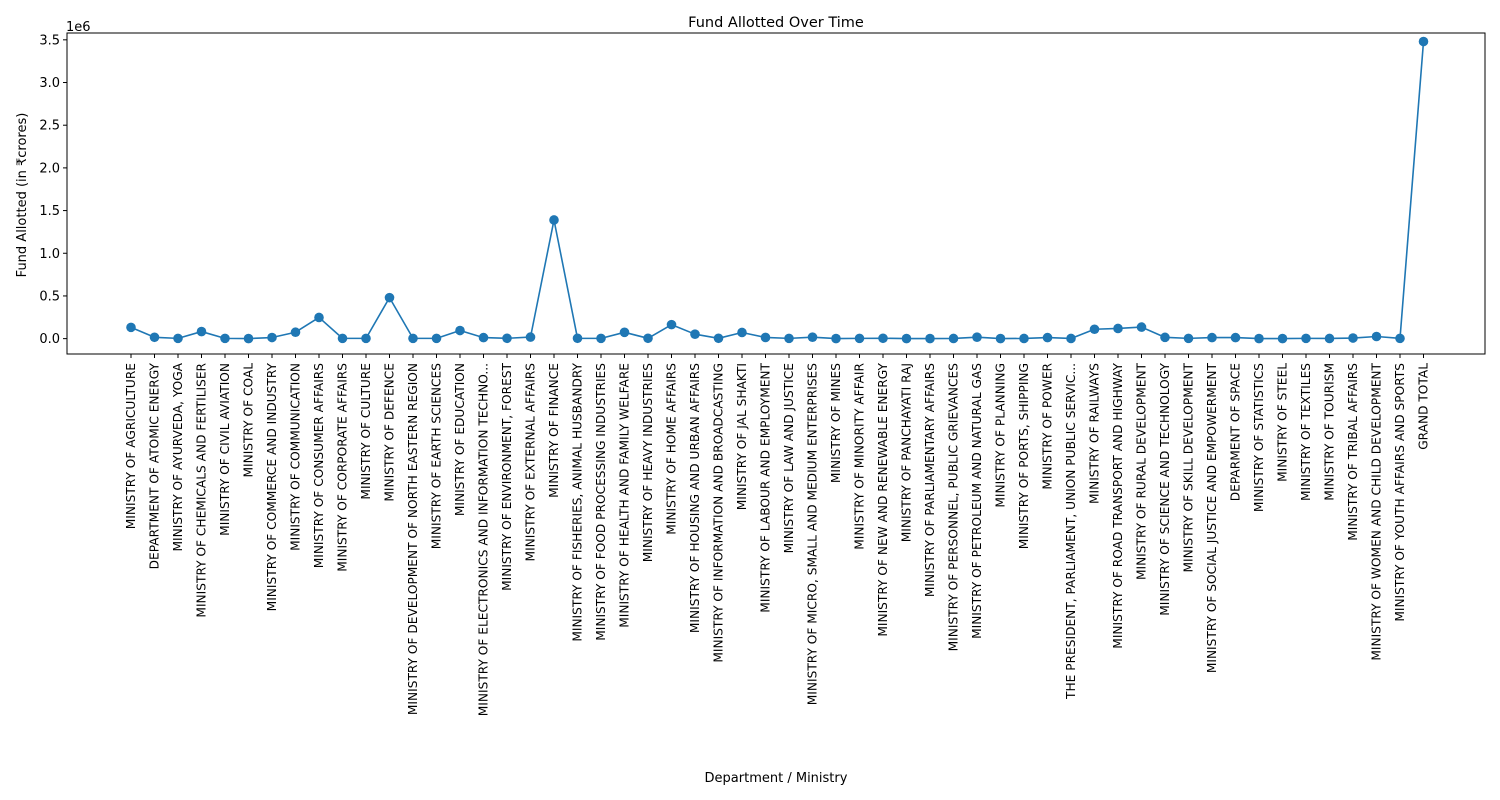 The width and height of the screenshot is (1500, 800). Describe the element at coordinates (1424, 406) in the screenshot. I see `x-tick-label: GRAND TOTAL` at that location.